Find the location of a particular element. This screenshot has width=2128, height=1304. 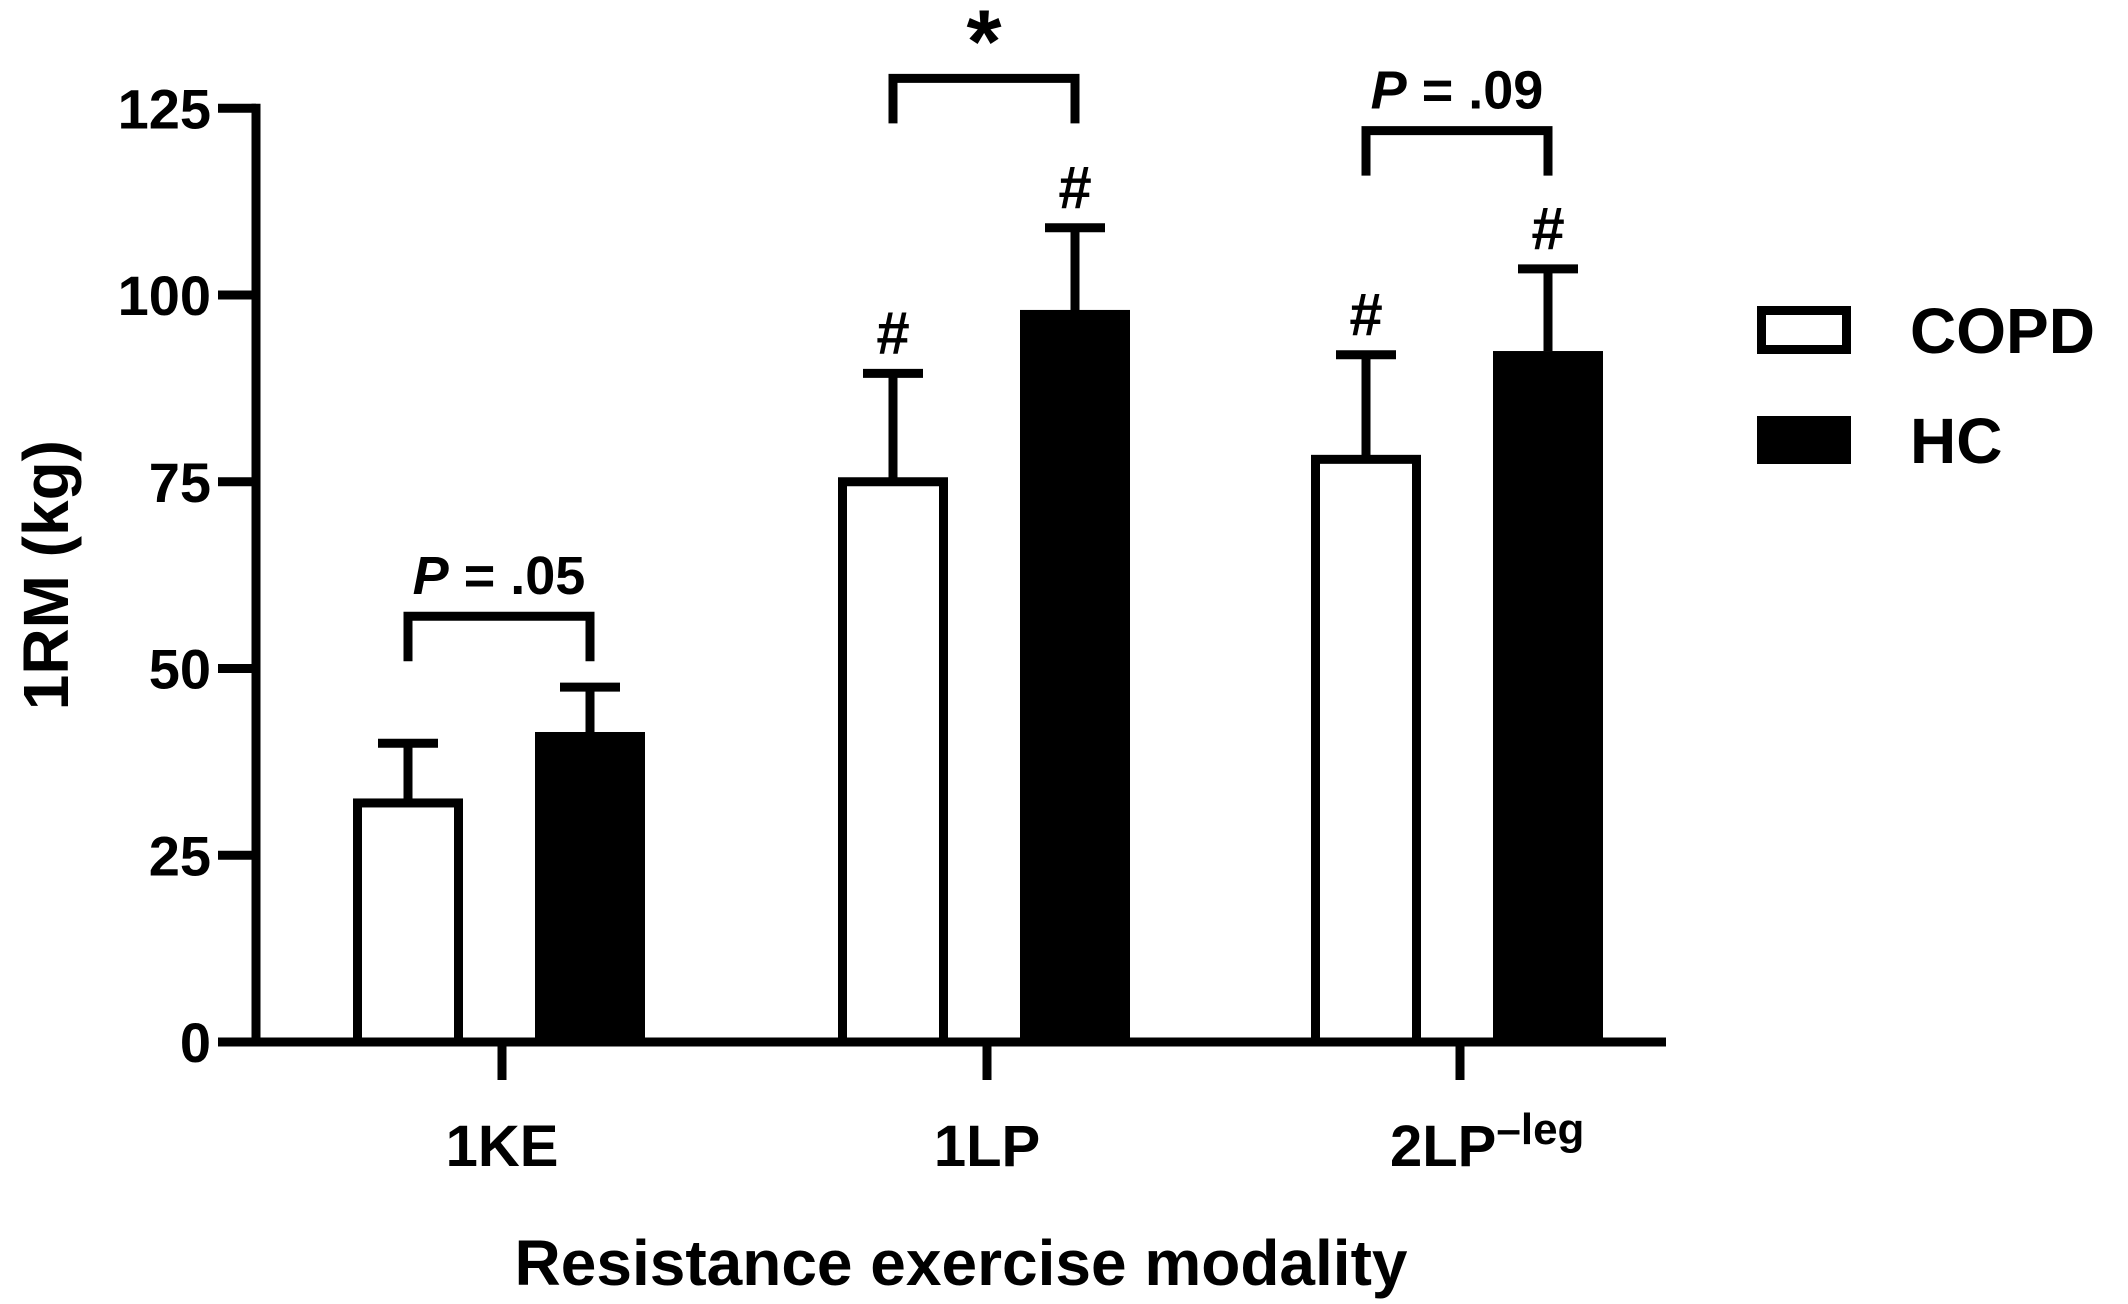

x-tick-label-superscript: –leg is located at coordinates (1540, 1129).